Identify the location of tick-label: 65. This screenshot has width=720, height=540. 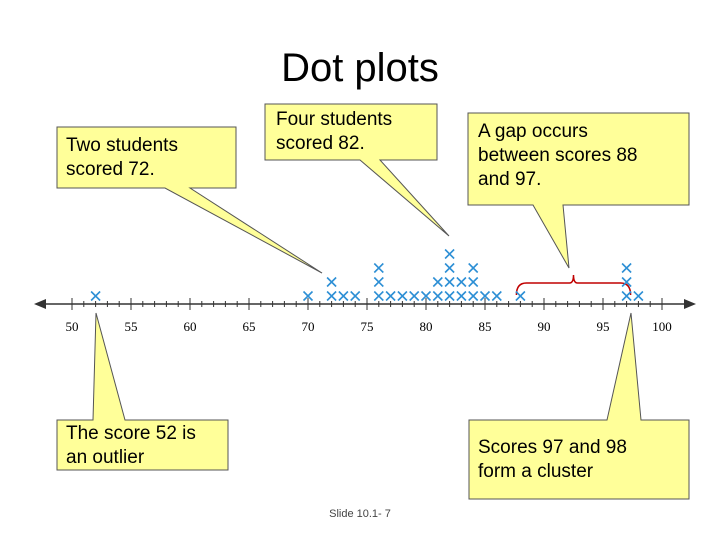
(249, 326).